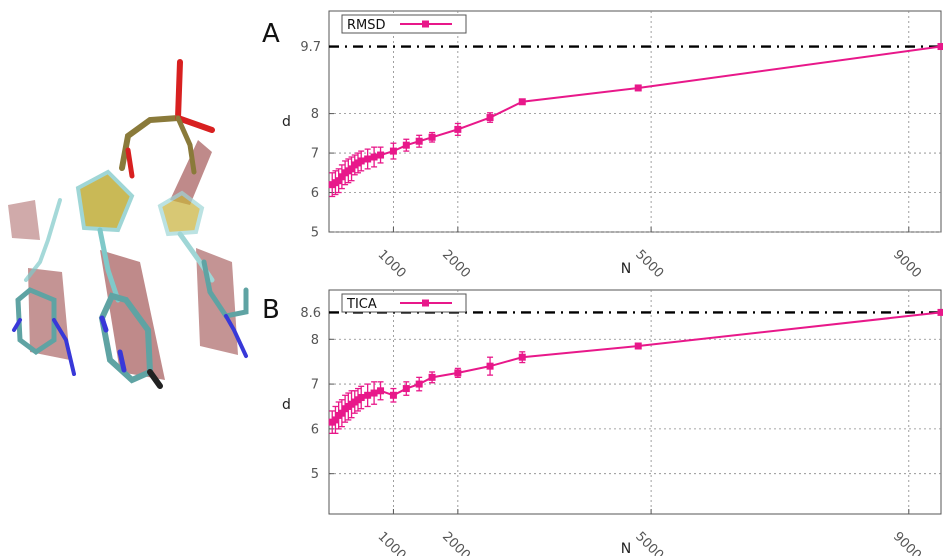 The width and height of the screenshot is (943, 556). Describe the element at coordinates (425, 24) in the screenshot. I see `legend-marker-rmsd` at that location.